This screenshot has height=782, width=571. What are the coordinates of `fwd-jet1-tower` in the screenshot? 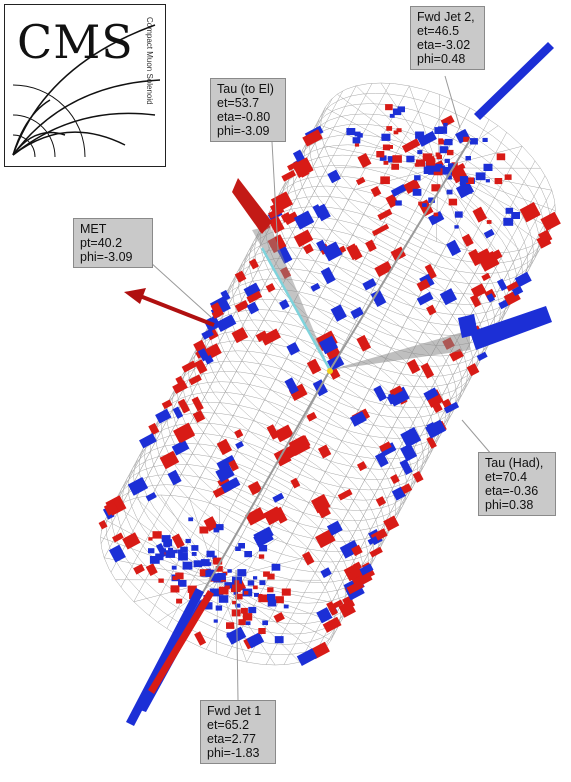 It's located at (165, 657).